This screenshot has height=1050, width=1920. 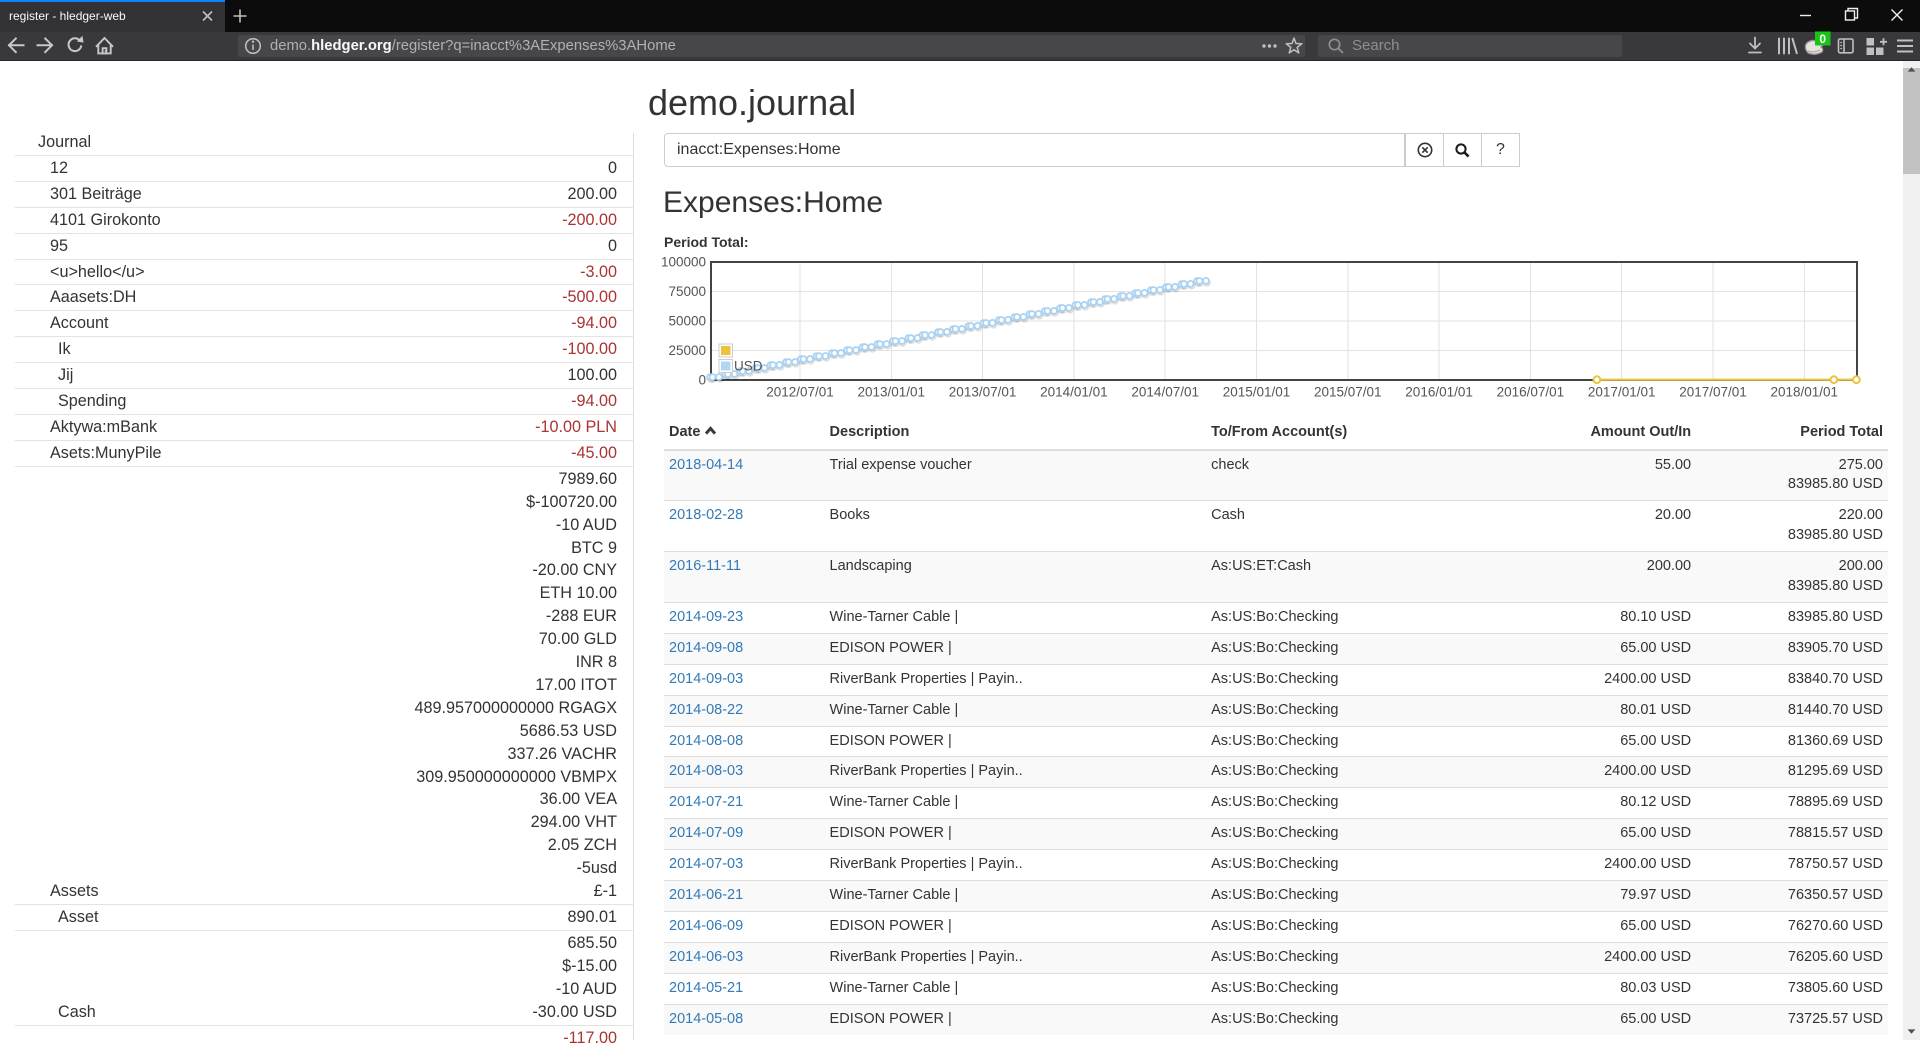 What do you see at coordinates (1348, 392) in the screenshot?
I see `svg-text: 2015/07/01` at bounding box center [1348, 392].